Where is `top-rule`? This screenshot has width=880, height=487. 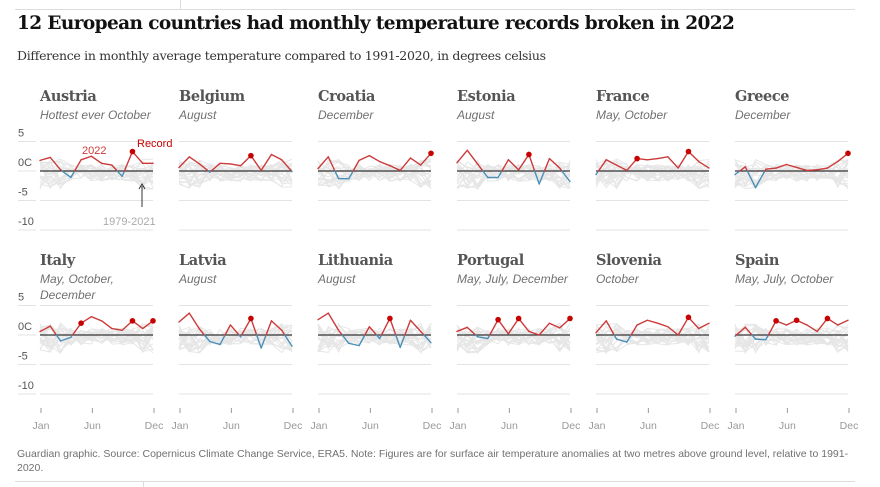
top-rule is located at coordinates (435, 9).